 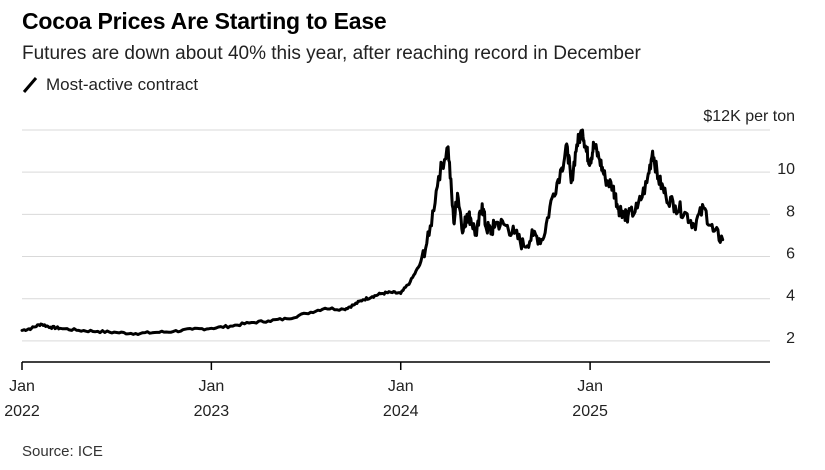 I want to click on x-tick-year-2022: 2022, so click(x=22, y=411).